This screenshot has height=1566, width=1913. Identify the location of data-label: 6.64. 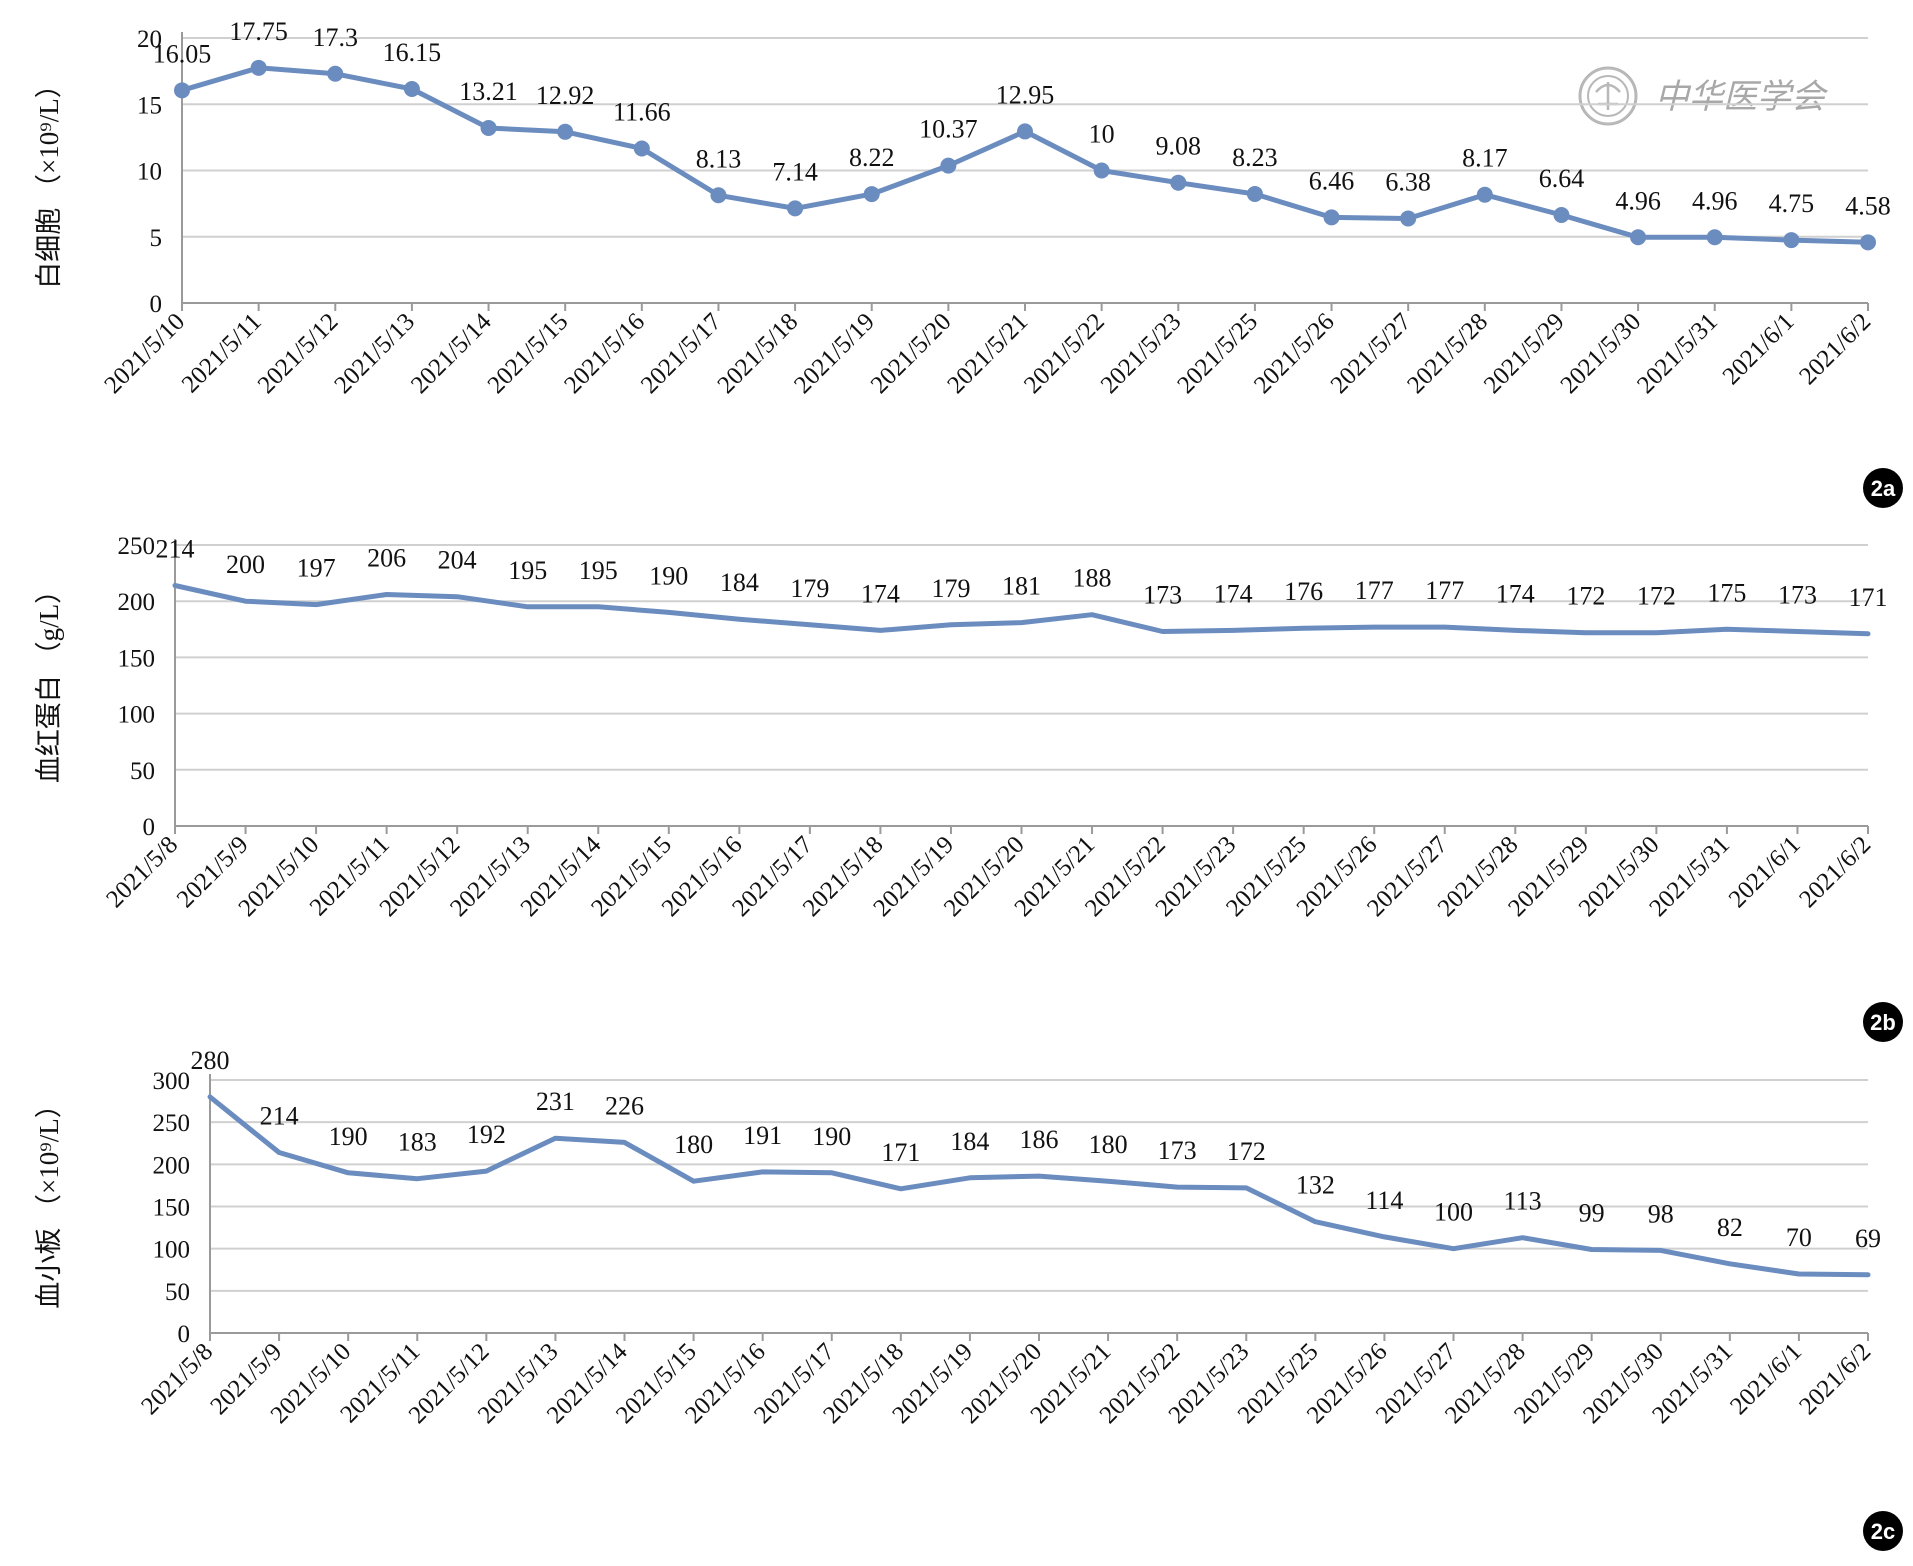
(1562, 178).